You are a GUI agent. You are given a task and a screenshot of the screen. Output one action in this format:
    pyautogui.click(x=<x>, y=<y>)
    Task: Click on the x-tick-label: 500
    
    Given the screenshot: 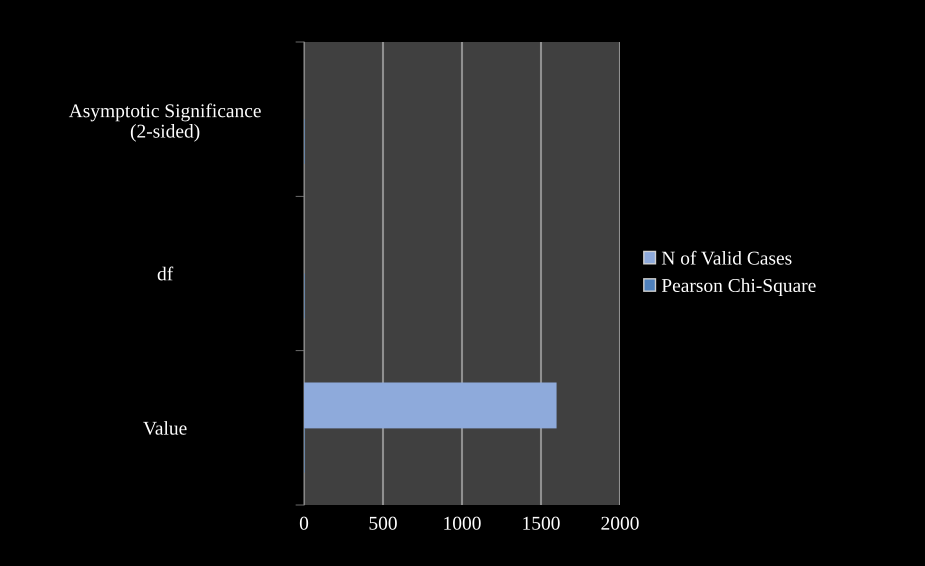 What is the action you would take?
    pyautogui.click(x=383, y=523)
    